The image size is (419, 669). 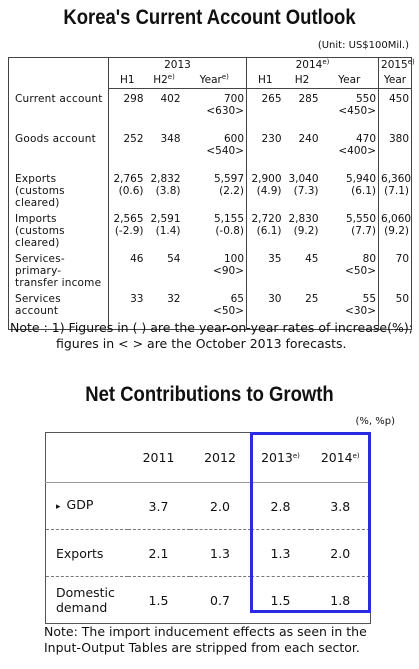 I want to click on cell-text: 402, so click(x=170, y=99).